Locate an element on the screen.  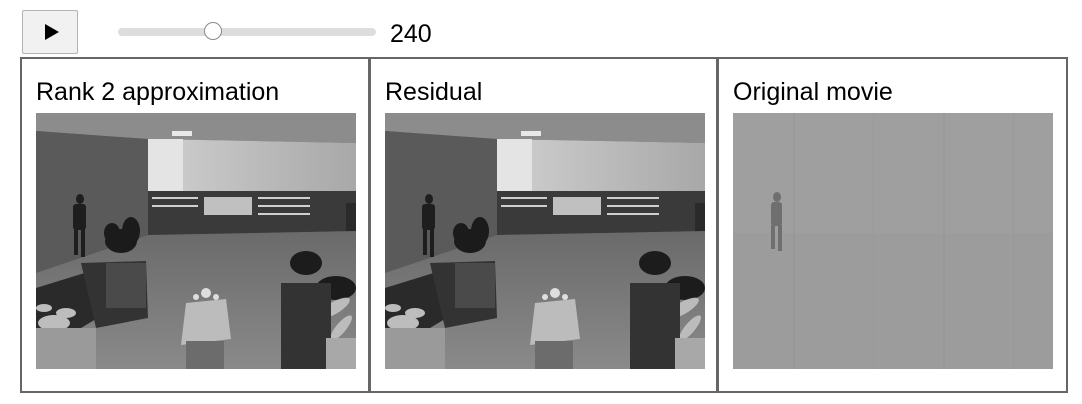
frame-slider is located at coordinates (247, 31).